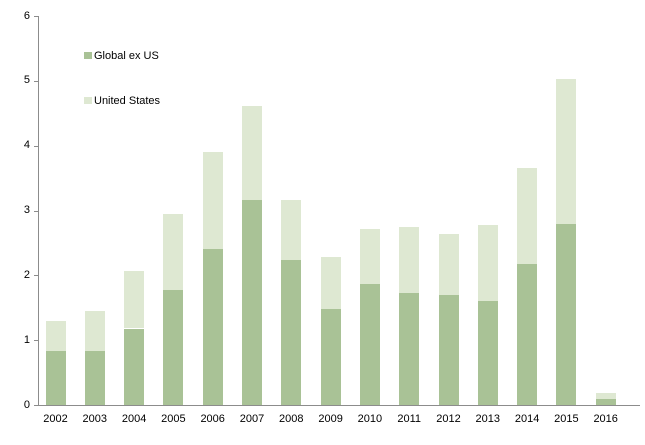  What do you see at coordinates (448, 419) in the screenshot?
I see `x-tick-label: 2012` at bounding box center [448, 419].